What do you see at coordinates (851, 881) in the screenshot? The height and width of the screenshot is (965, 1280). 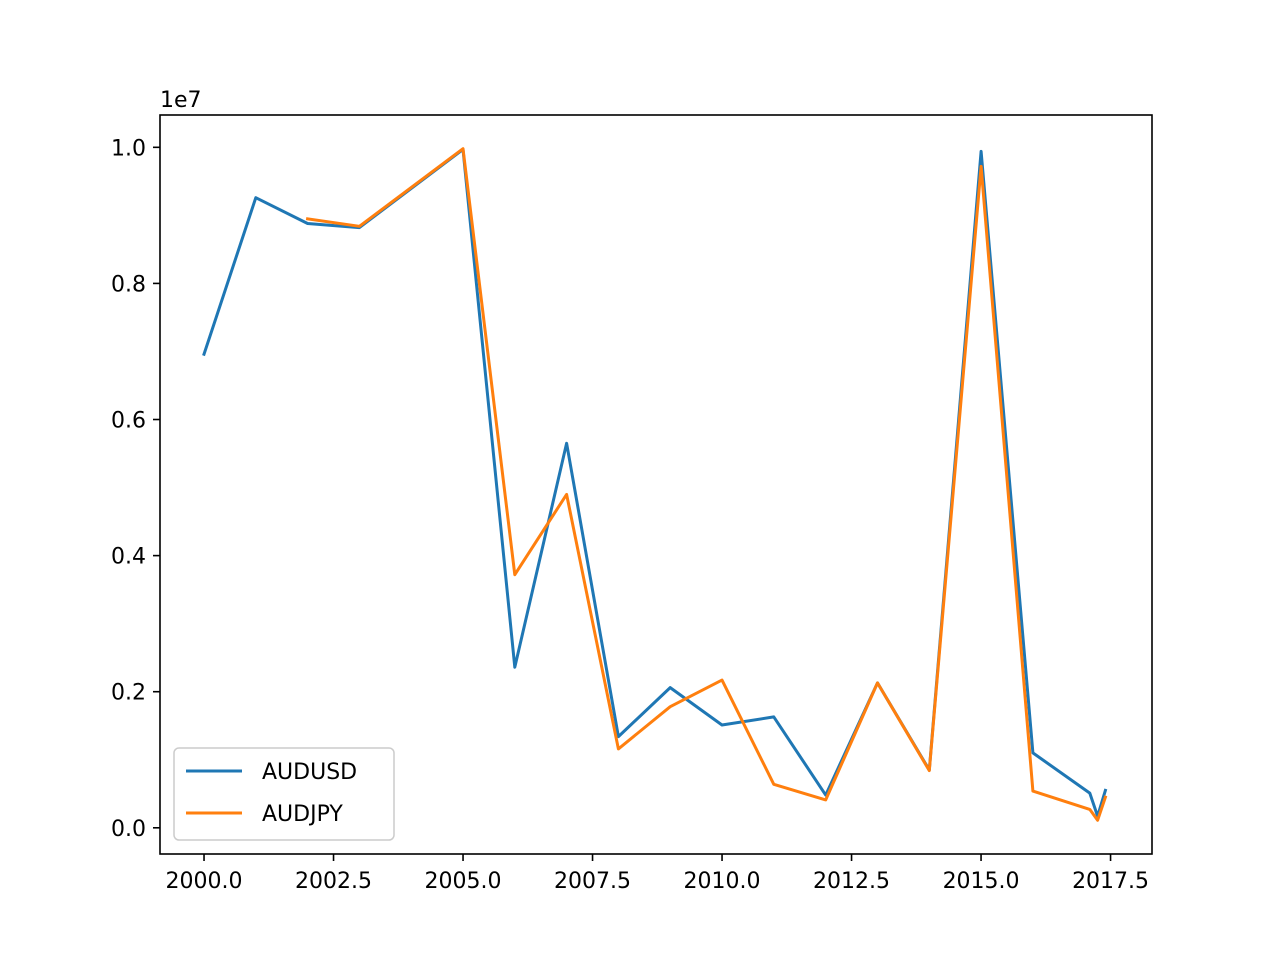 I see `x-tick-label: 2012.5` at bounding box center [851, 881].